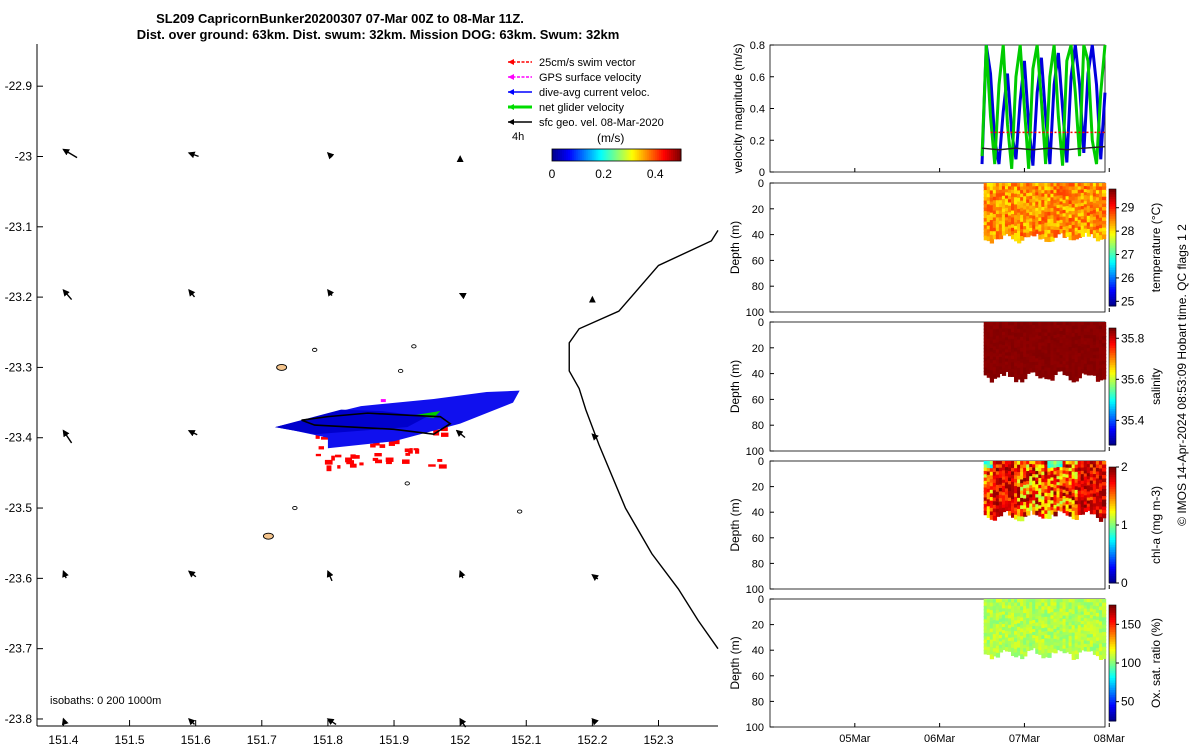 Image resolution: width=1200 pixels, height=750 pixels. What do you see at coordinates (1131, 624) in the screenshot?
I see `profile-cbar-tick-label: 150` at bounding box center [1131, 624].